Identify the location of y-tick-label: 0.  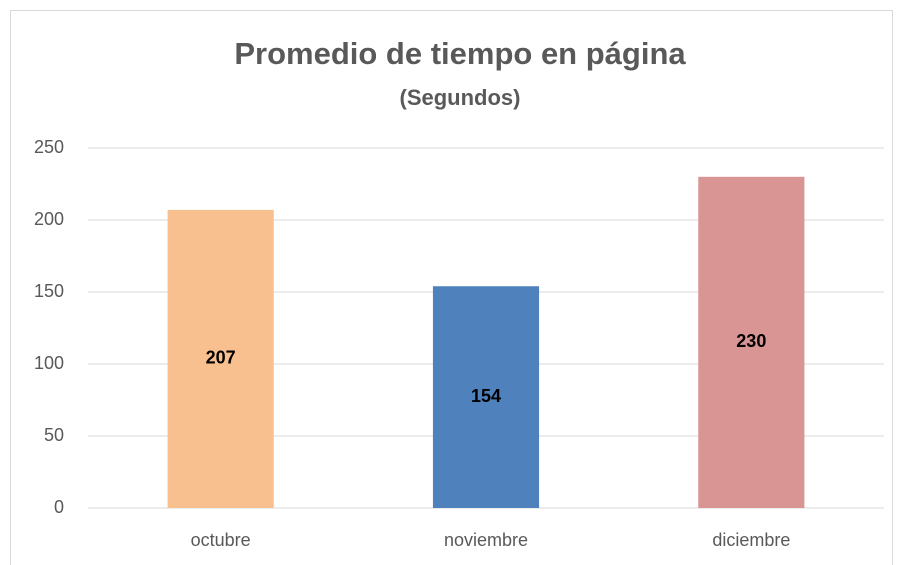
(59, 507).